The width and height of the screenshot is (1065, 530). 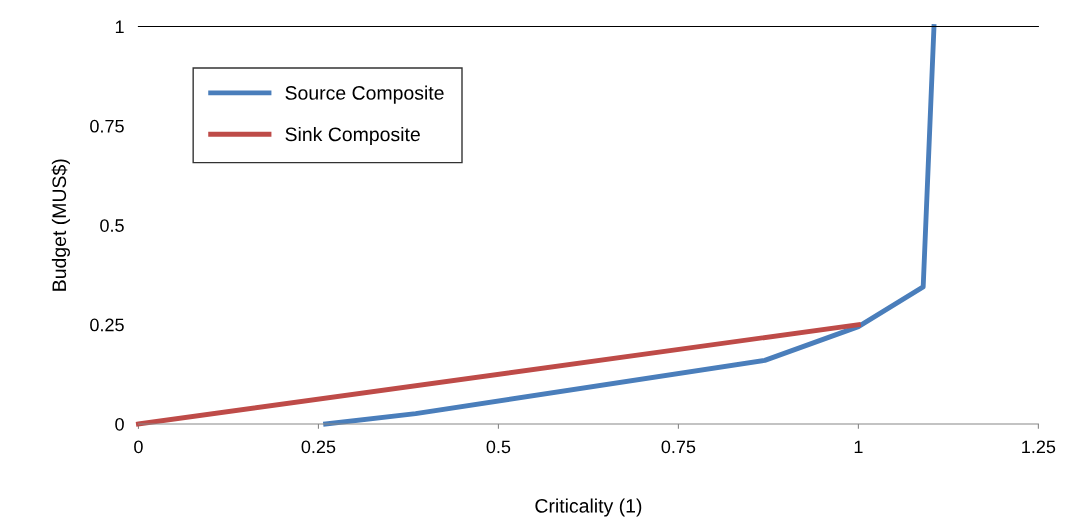 What do you see at coordinates (107, 126) in the screenshot?
I see `y-tick-label: 0.75` at bounding box center [107, 126].